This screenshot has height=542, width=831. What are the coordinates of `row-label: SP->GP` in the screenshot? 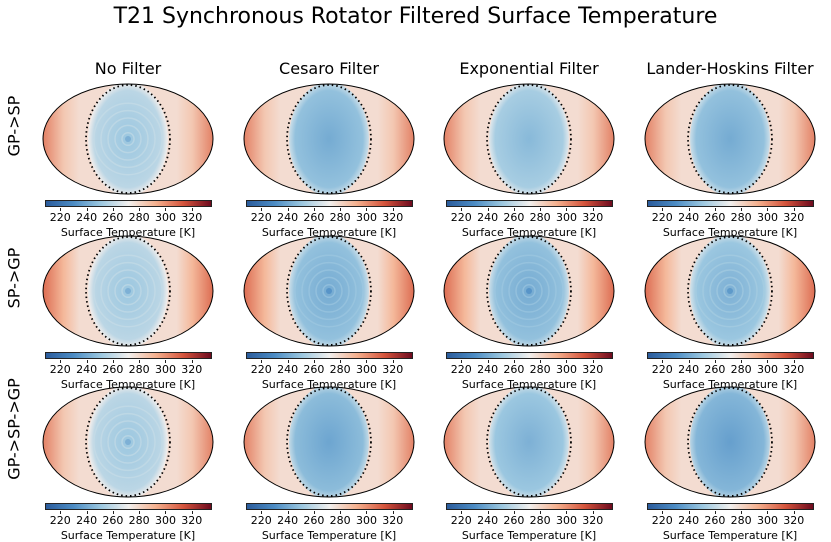 It's located at (14, 278).